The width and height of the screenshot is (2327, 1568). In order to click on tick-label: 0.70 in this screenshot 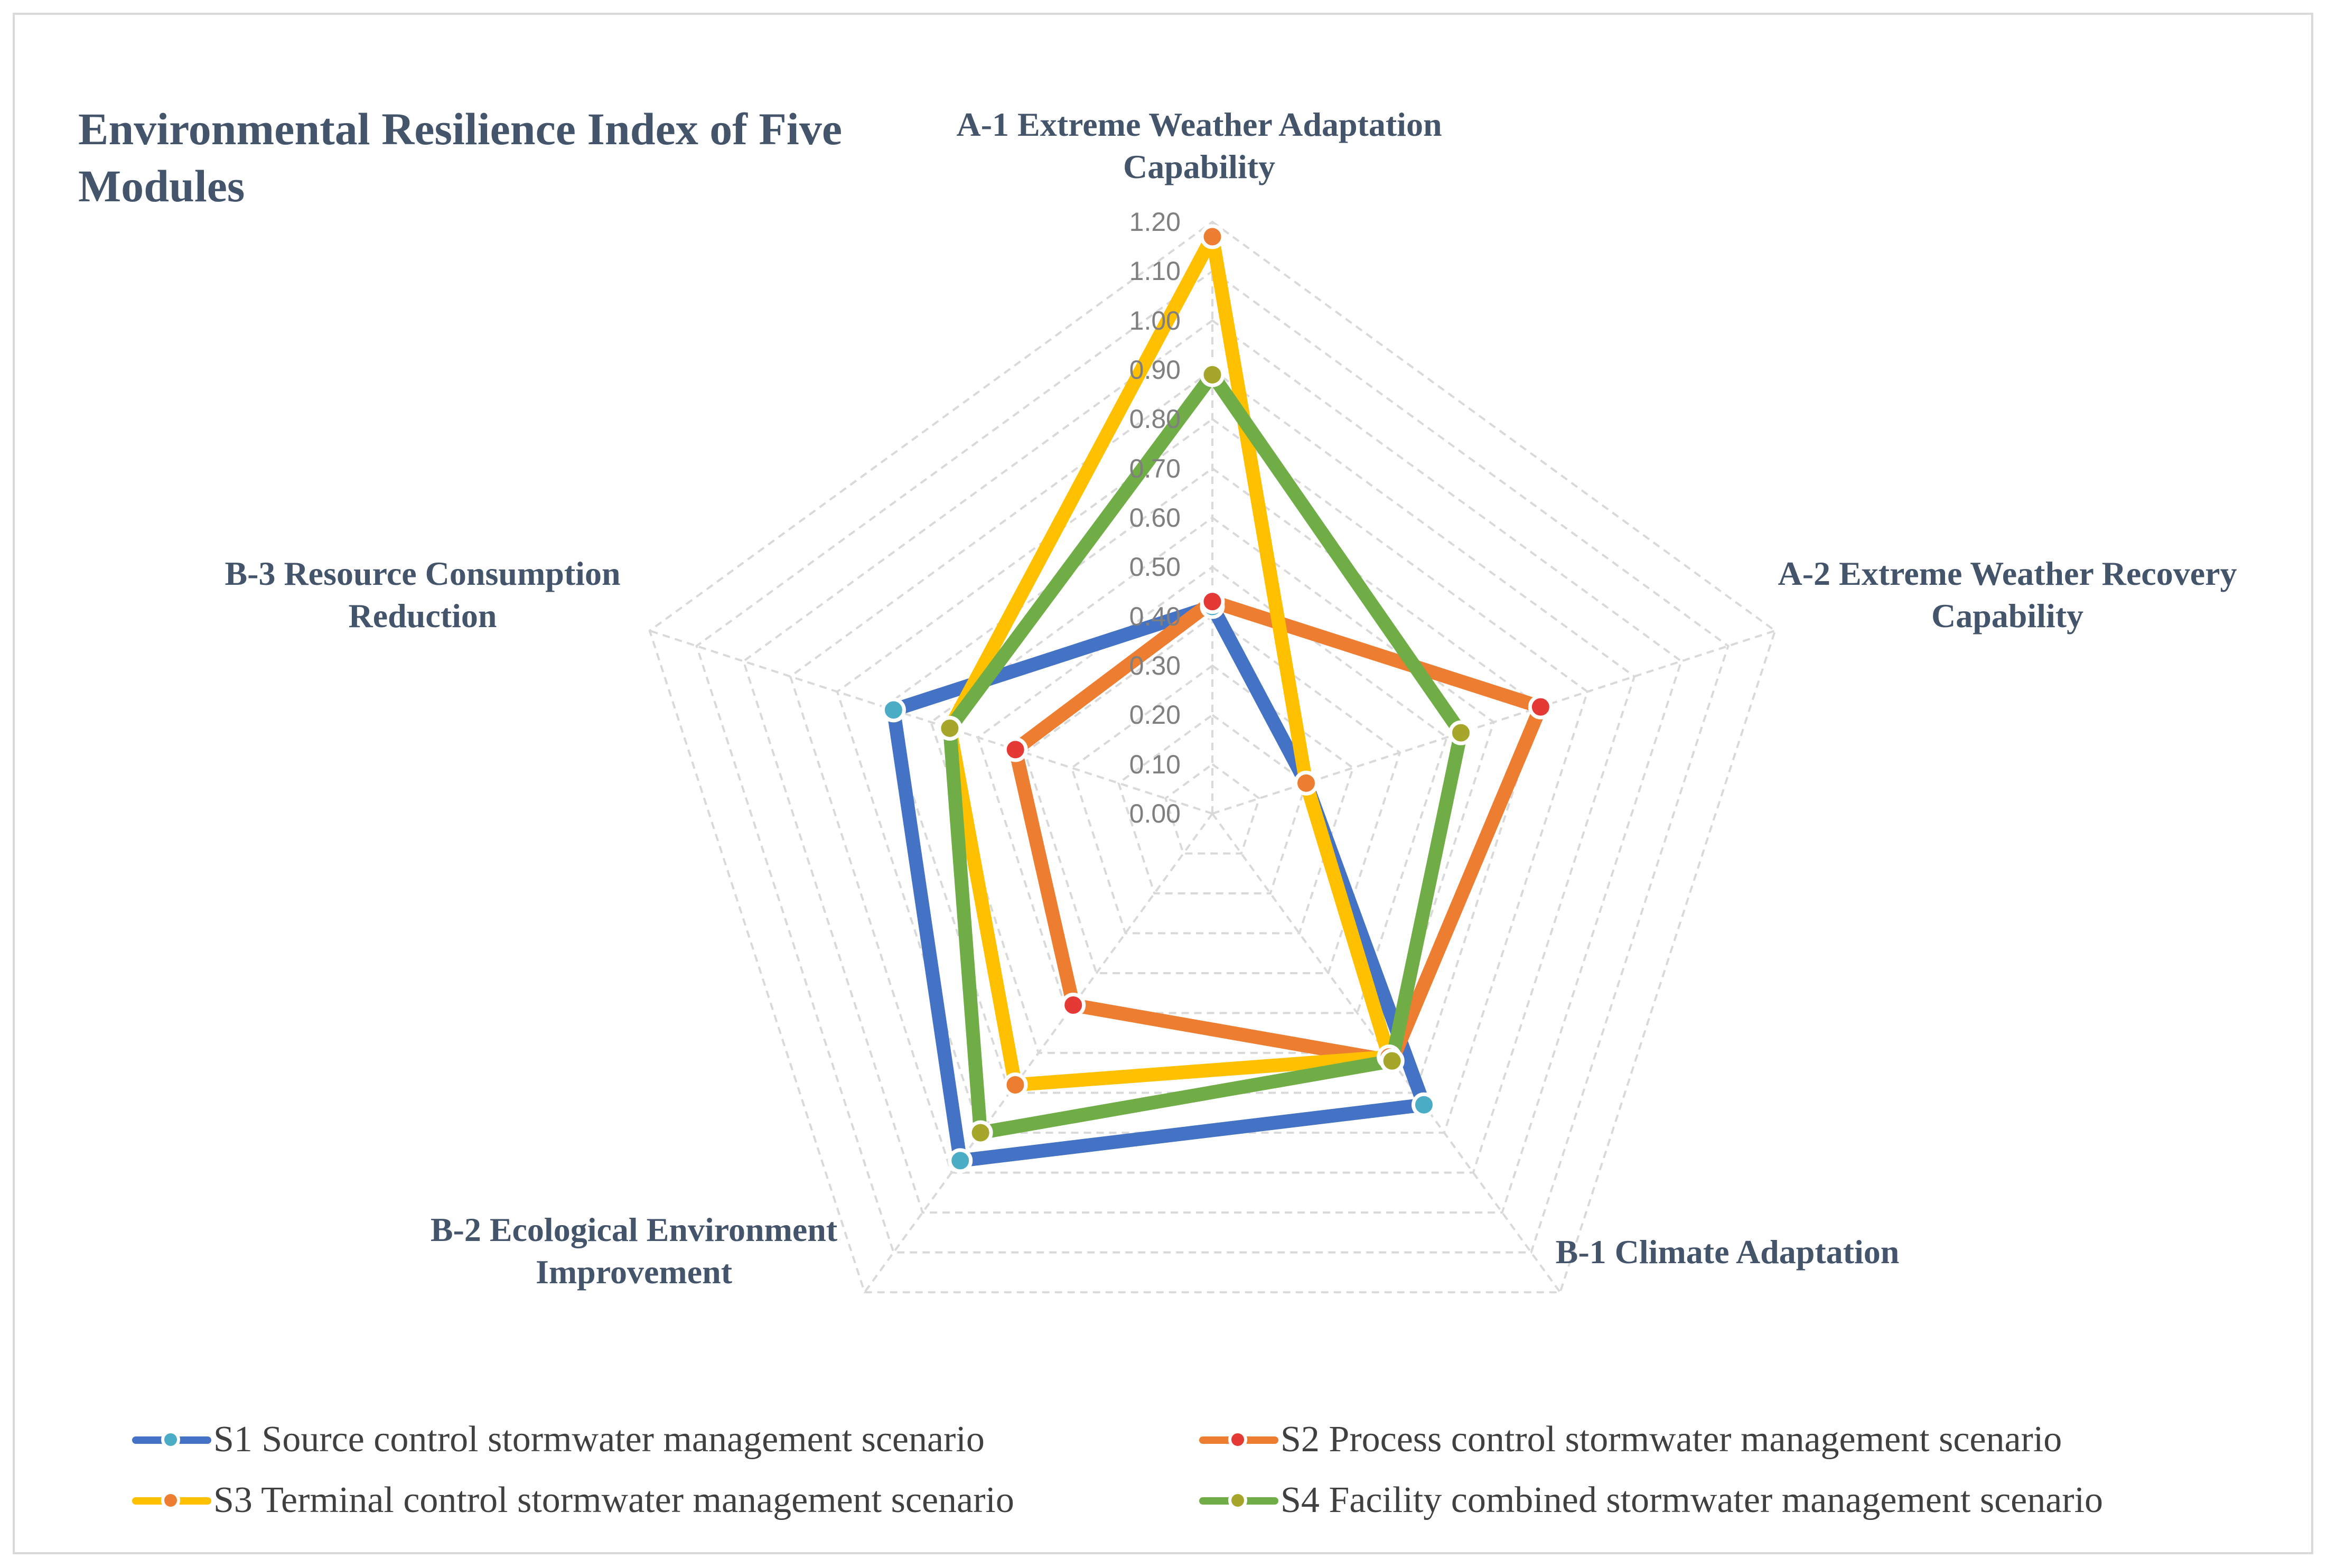, I will do `click(1155, 468)`.